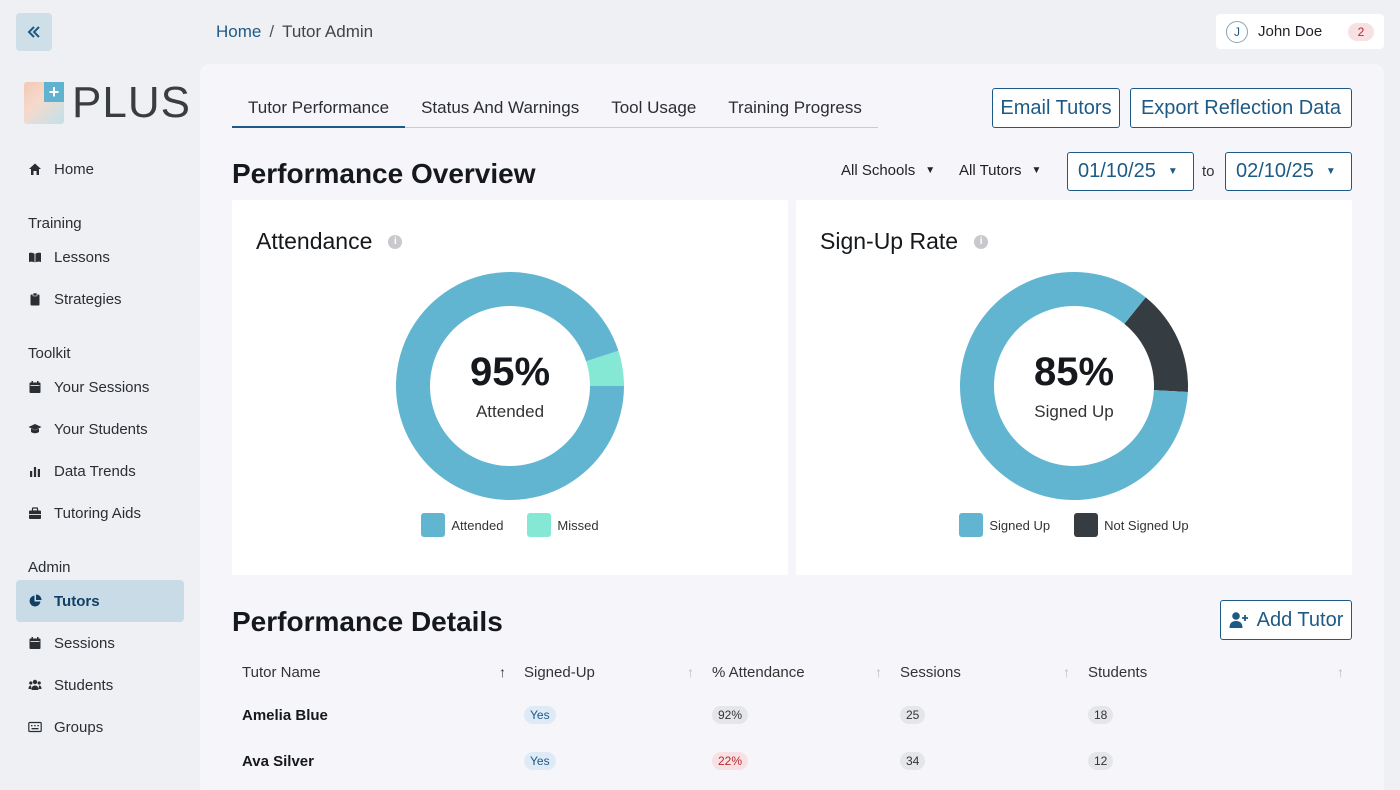 The width and height of the screenshot is (1400, 790). I want to click on sidebar-item-groups: Groups, so click(100, 727).